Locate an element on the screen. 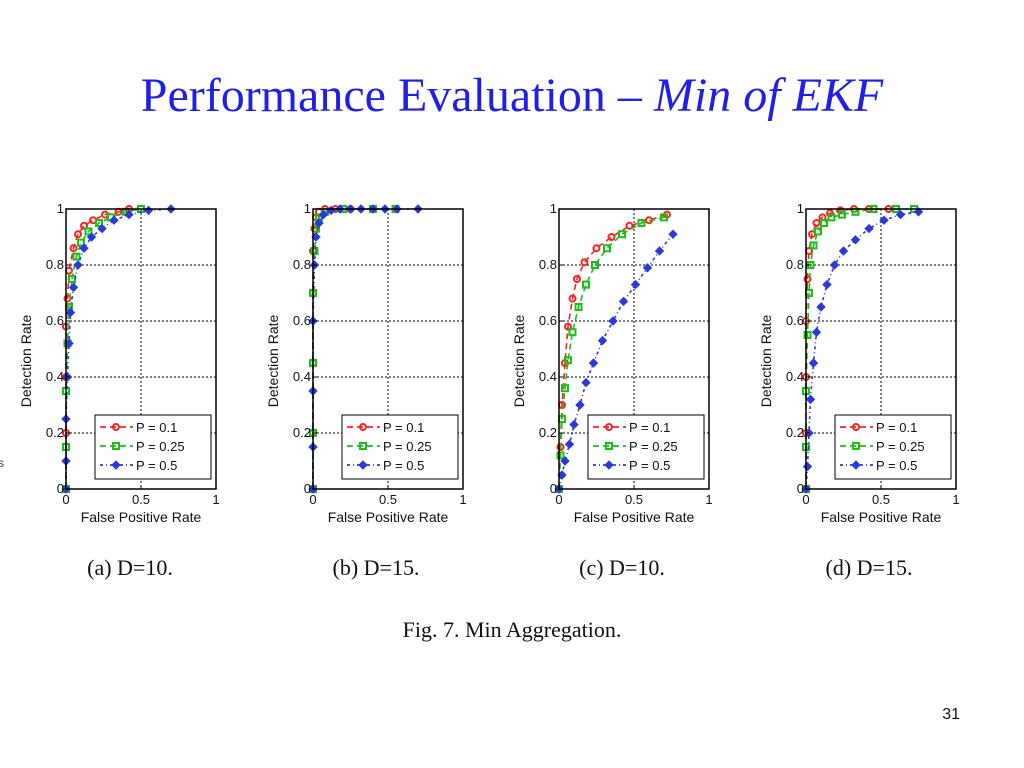 This screenshot has height=768, width=1024. panel-caption-a: (a) D=10. is located at coordinates (130, 567).